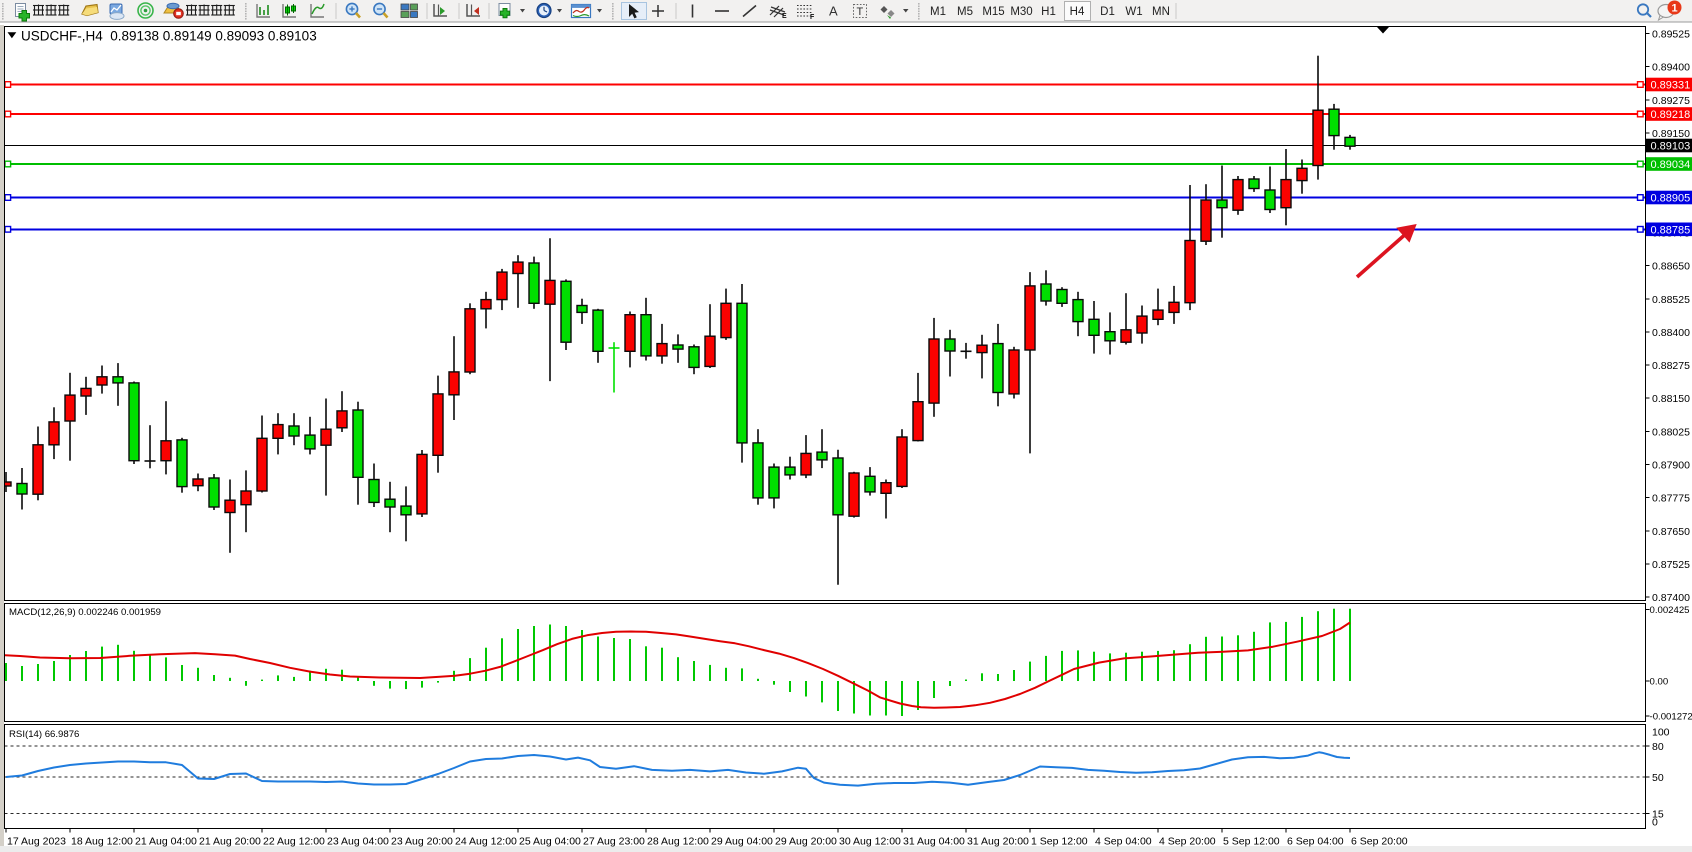 The image size is (1692, 852). I want to click on svg-text: W1, so click(1133, 12).